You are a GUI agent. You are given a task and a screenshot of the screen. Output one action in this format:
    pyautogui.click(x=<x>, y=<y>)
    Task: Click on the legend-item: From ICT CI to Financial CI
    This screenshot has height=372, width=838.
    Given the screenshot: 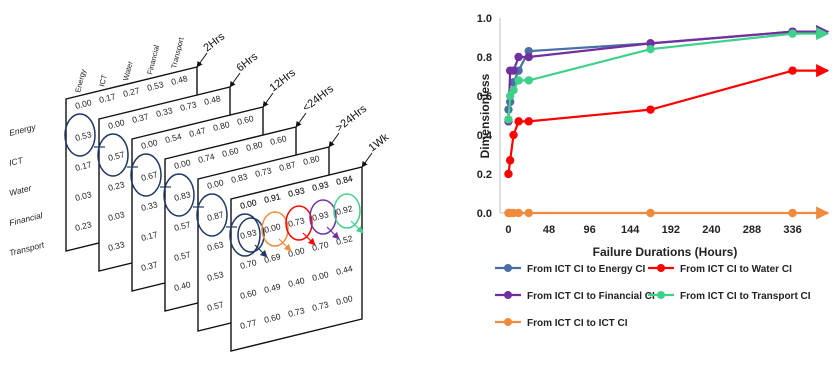 What is the action you would take?
    pyautogui.click(x=575, y=296)
    